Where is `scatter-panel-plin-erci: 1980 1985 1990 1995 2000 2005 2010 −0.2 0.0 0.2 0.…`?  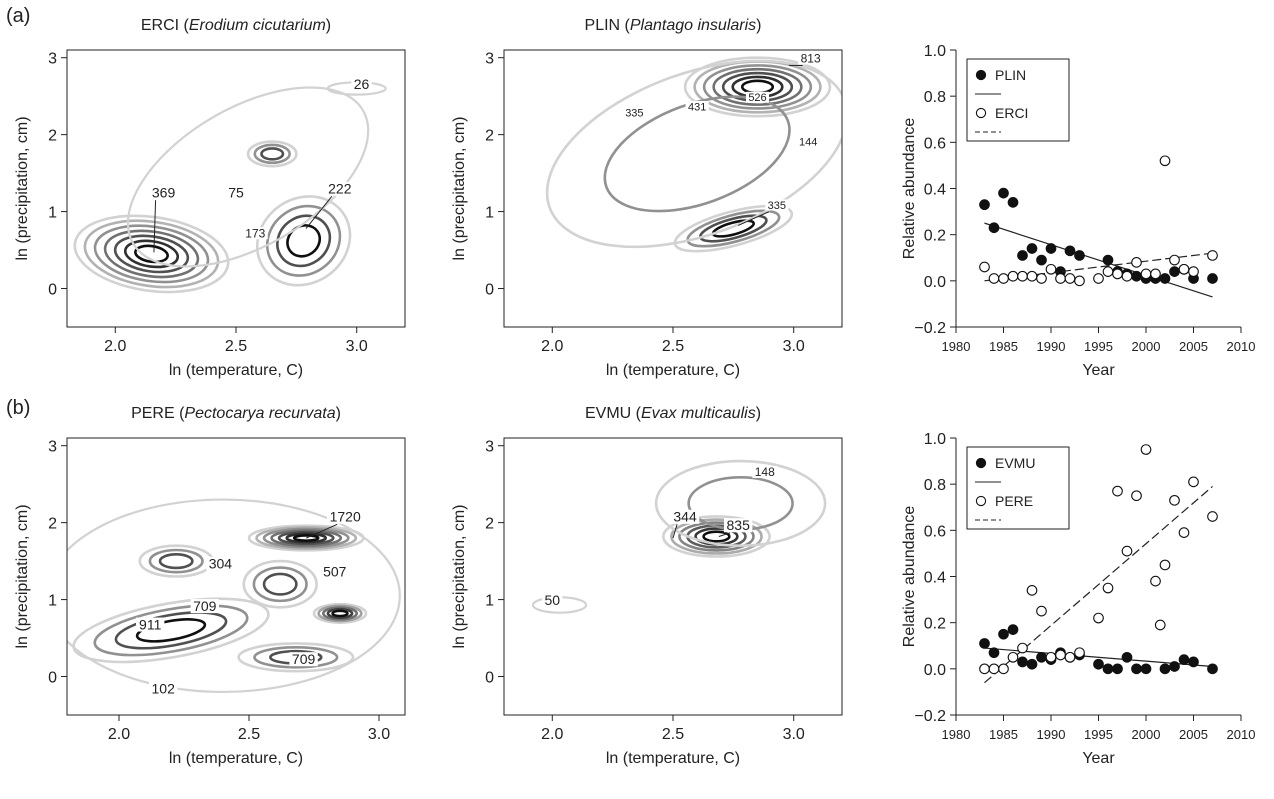 scatter-panel-plin-erci: 1980 1985 1990 1995 2000 2005 2010 −0.2 0.0 0.2 0.… is located at coordinates (1078, 211).